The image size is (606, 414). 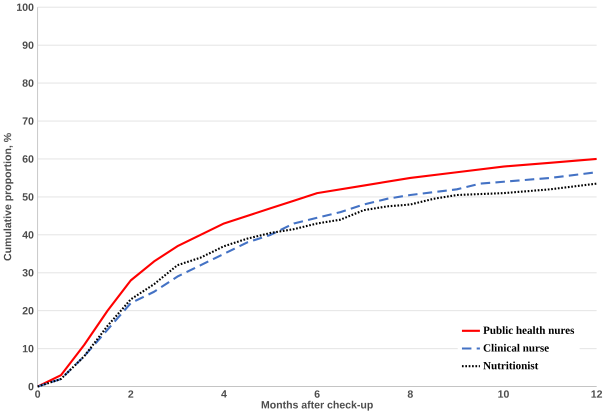 What do you see at coordinates (317, 394) in the screenshot?
I see `x-tick-label: 6` at bounding box center [317, 394].